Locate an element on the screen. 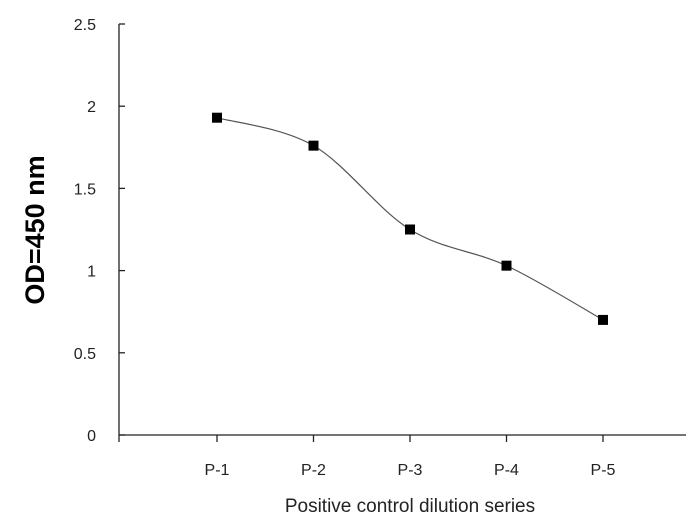 Image resolution: width=691 pixels, height=517 pixels. y-ticks: 0 0.5 1 1.5 2 2.5 is located at coordinates (99, 231).